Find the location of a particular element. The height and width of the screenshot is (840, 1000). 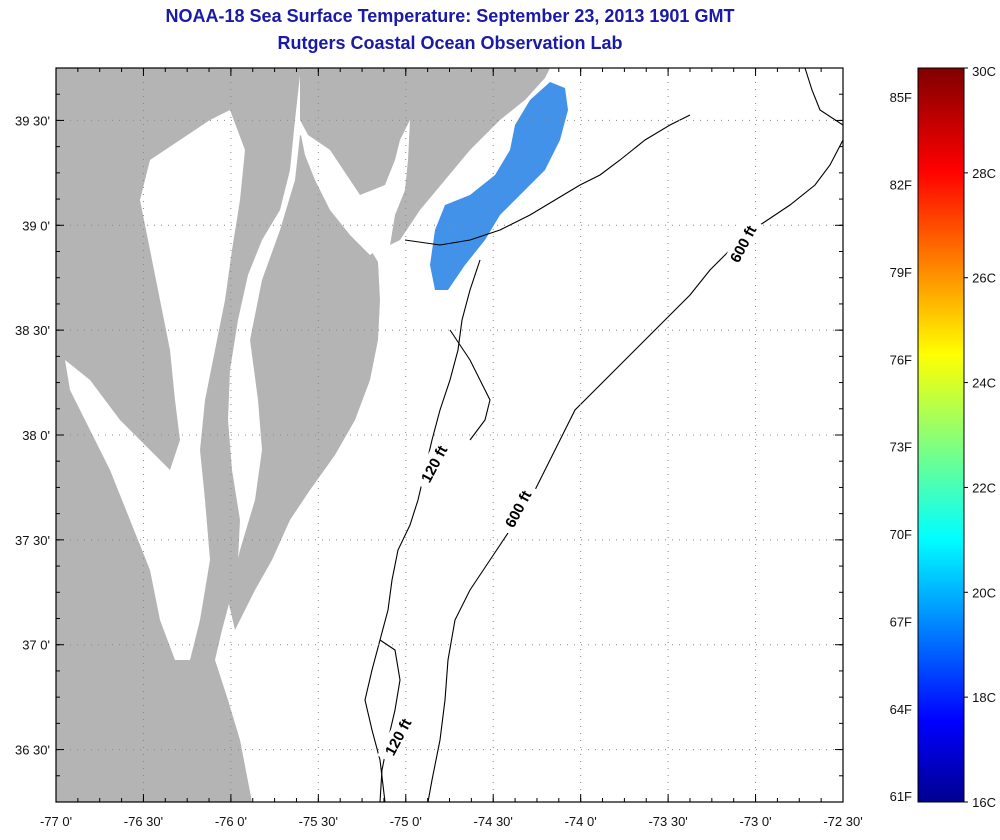

lat-tick-label: 37 30' is located at coordinates (32, 540).